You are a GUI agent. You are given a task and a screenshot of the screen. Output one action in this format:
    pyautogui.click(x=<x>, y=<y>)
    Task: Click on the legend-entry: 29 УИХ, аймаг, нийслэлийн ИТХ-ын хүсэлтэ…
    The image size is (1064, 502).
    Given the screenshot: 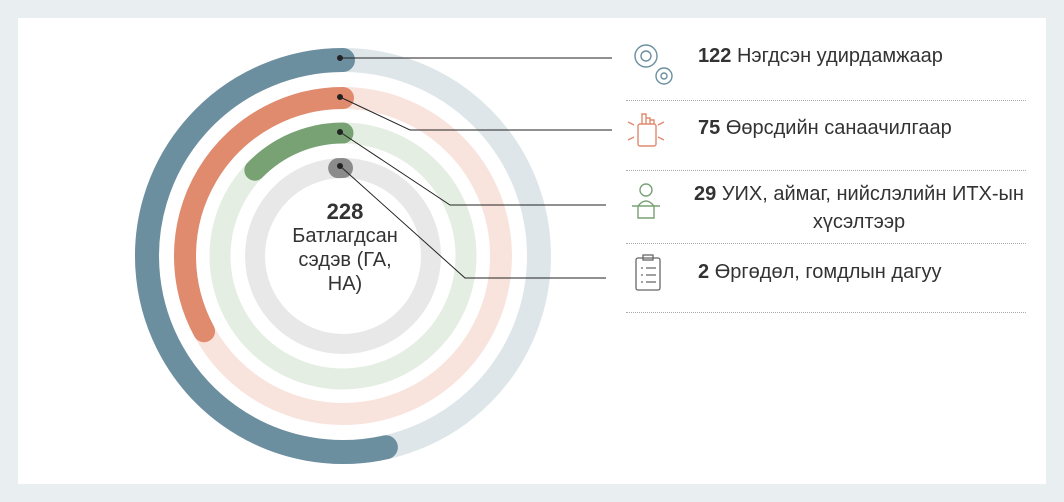 What is the action you would take?
    pyautogui.click(x=859, y=208)
    